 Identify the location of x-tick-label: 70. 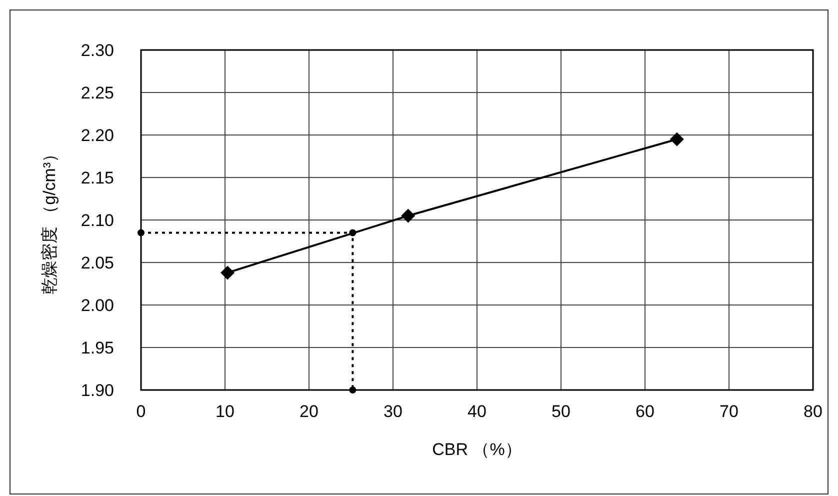
(729, 411).